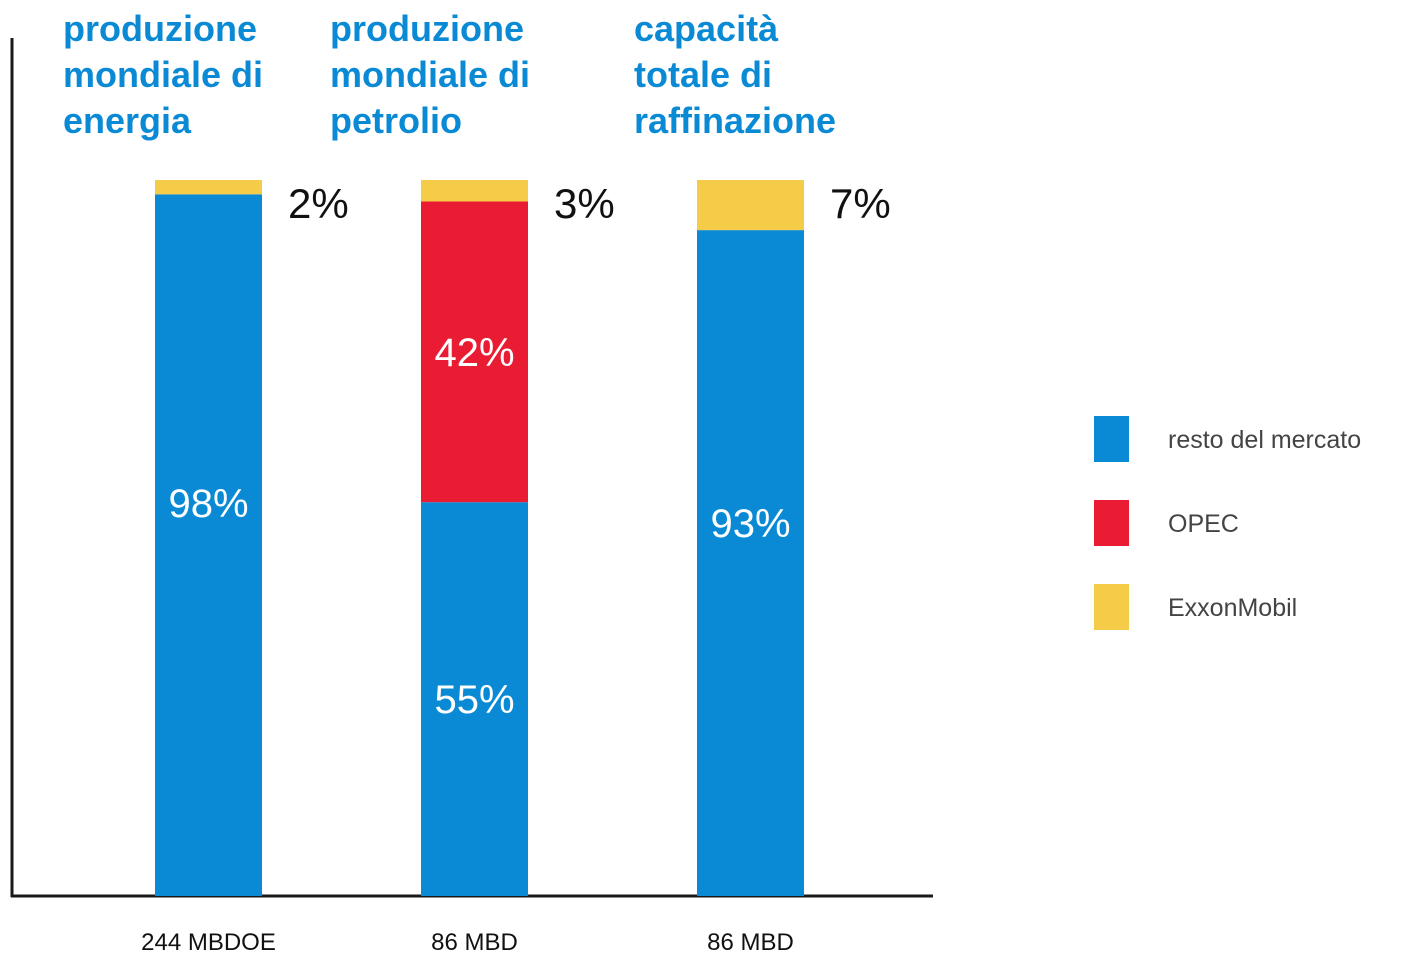 This screenshot has height=977, width=1418. I want to click on bar-title-line: totale di, so click(703, 74).